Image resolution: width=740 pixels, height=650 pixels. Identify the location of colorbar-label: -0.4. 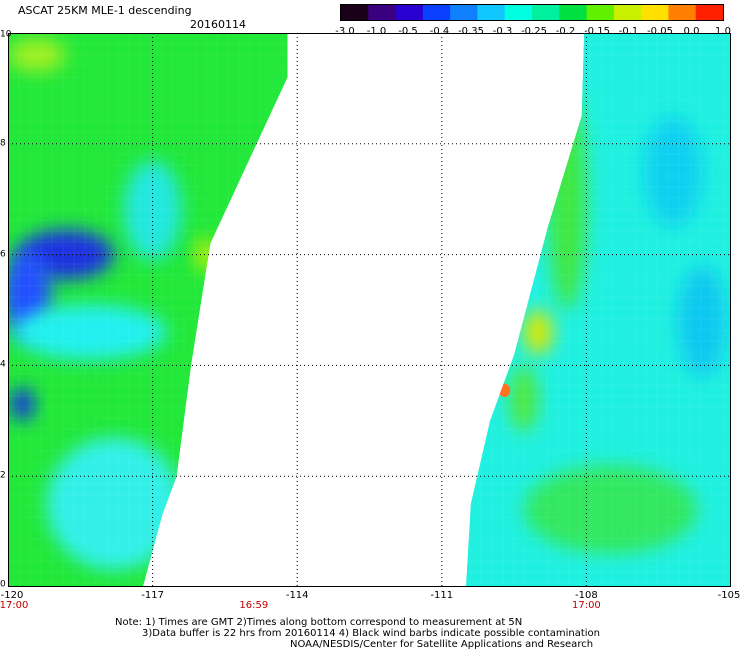
(439, 31).